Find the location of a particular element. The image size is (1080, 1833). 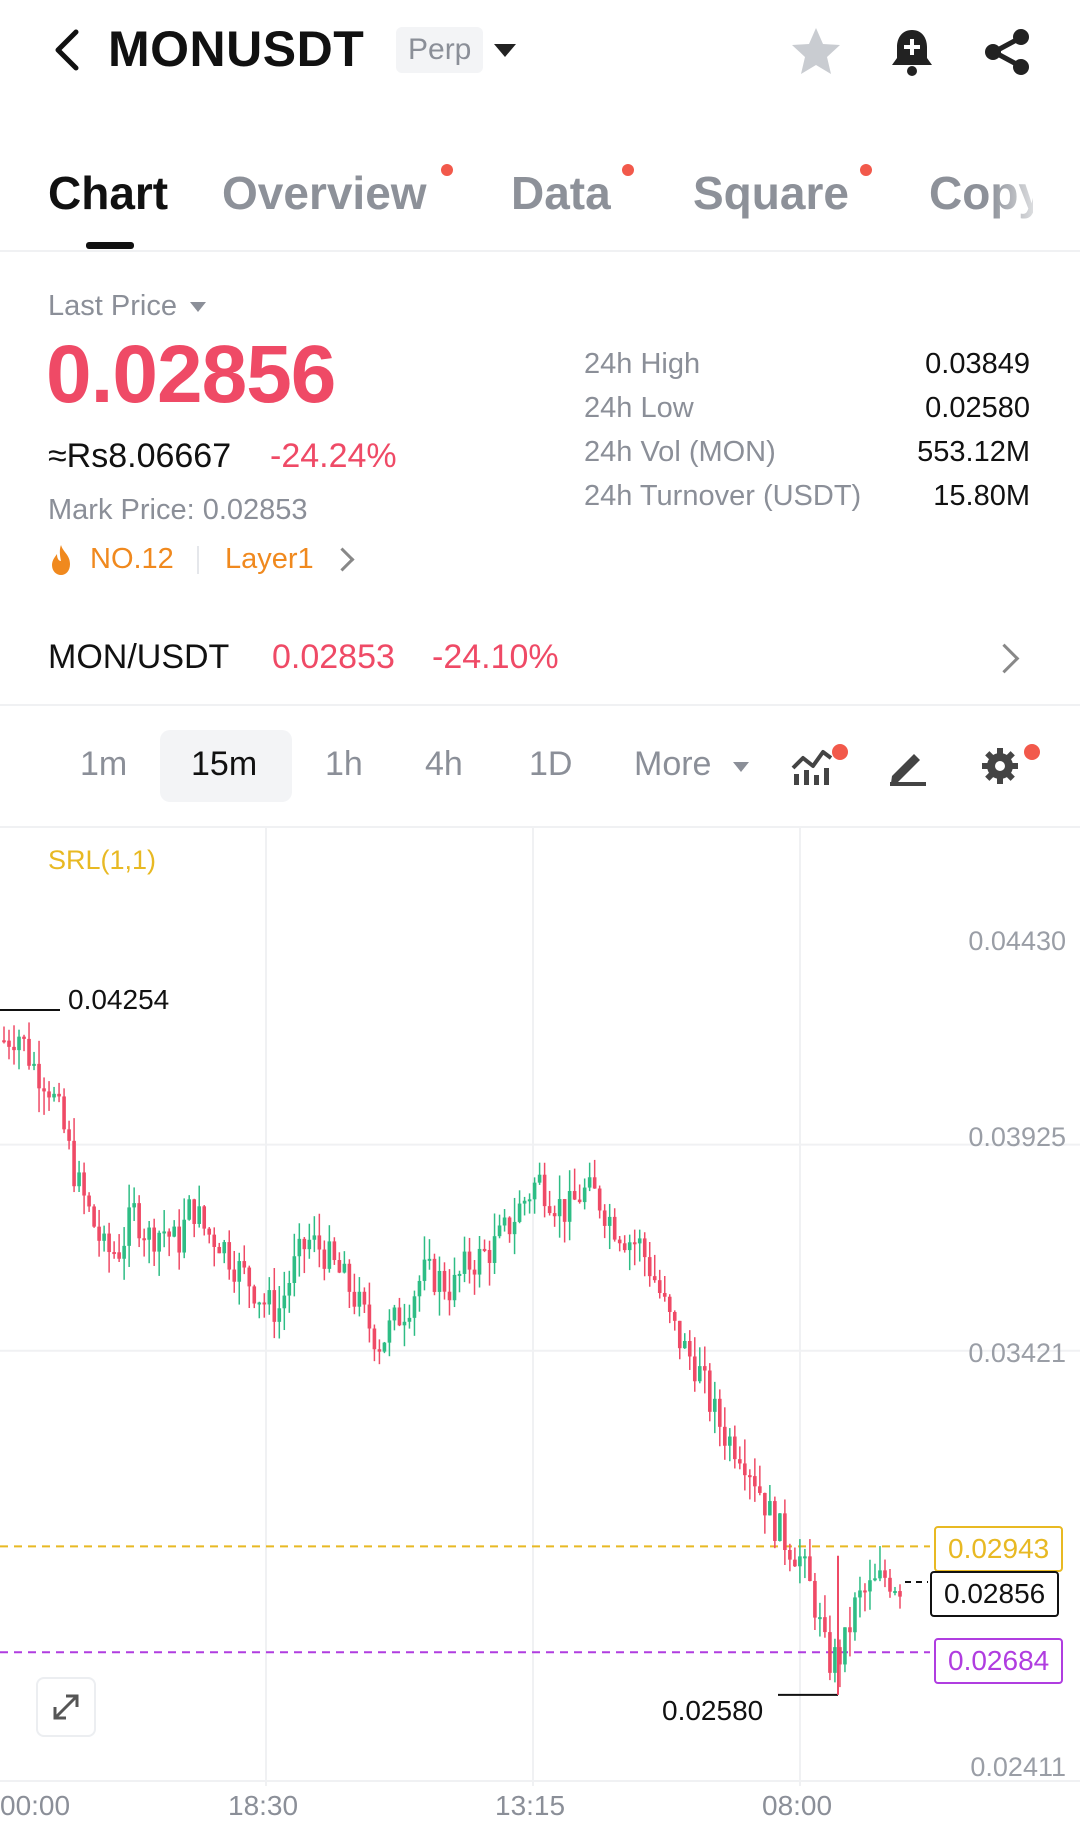

x-axis-label: 13:15 is located at coordinates (530, 1805).